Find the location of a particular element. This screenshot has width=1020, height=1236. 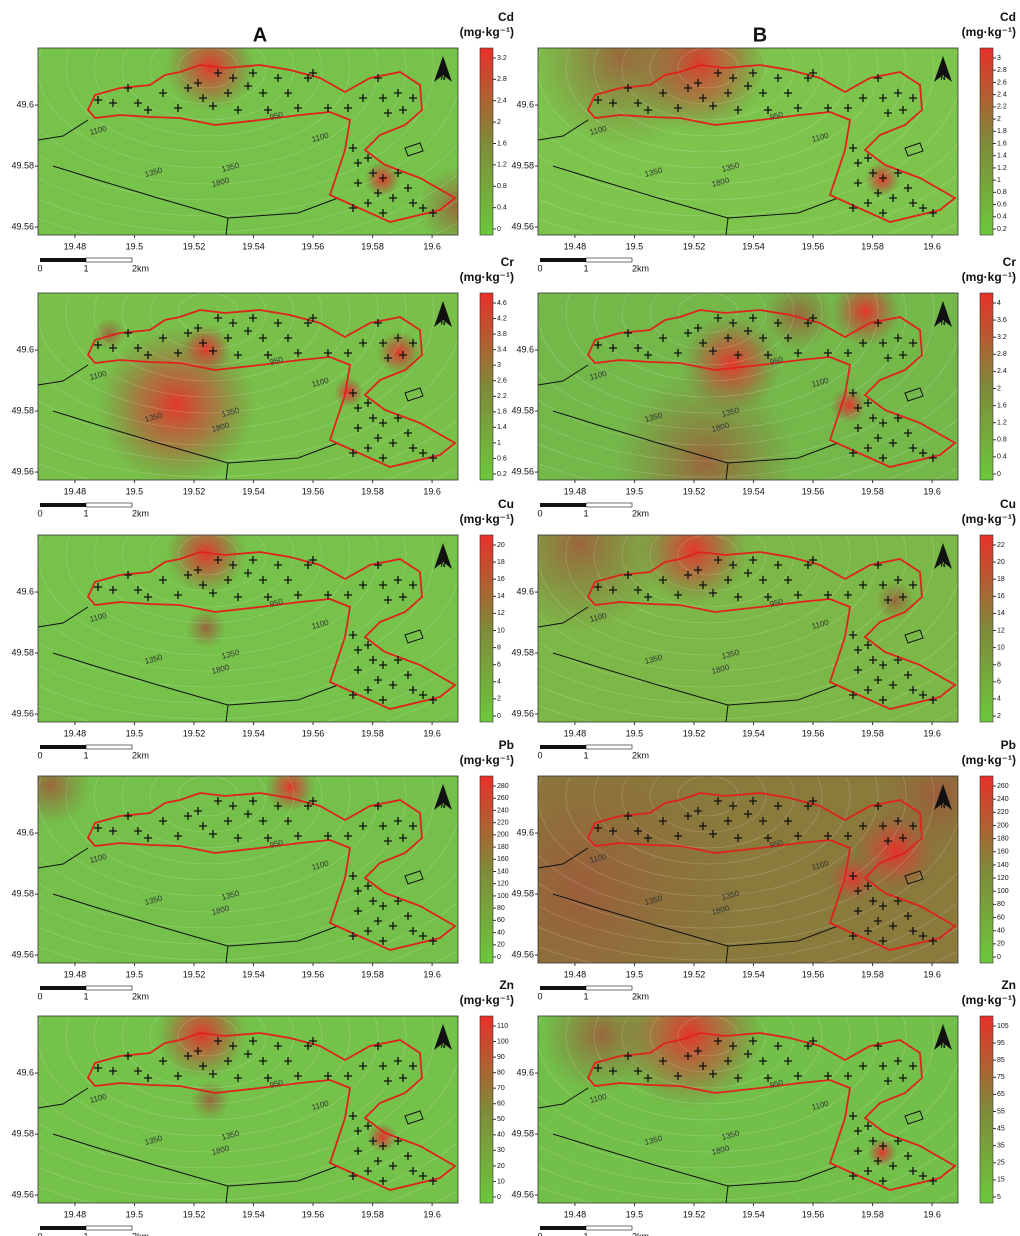

scale-label: 0 is located at coordinates (39, 755).